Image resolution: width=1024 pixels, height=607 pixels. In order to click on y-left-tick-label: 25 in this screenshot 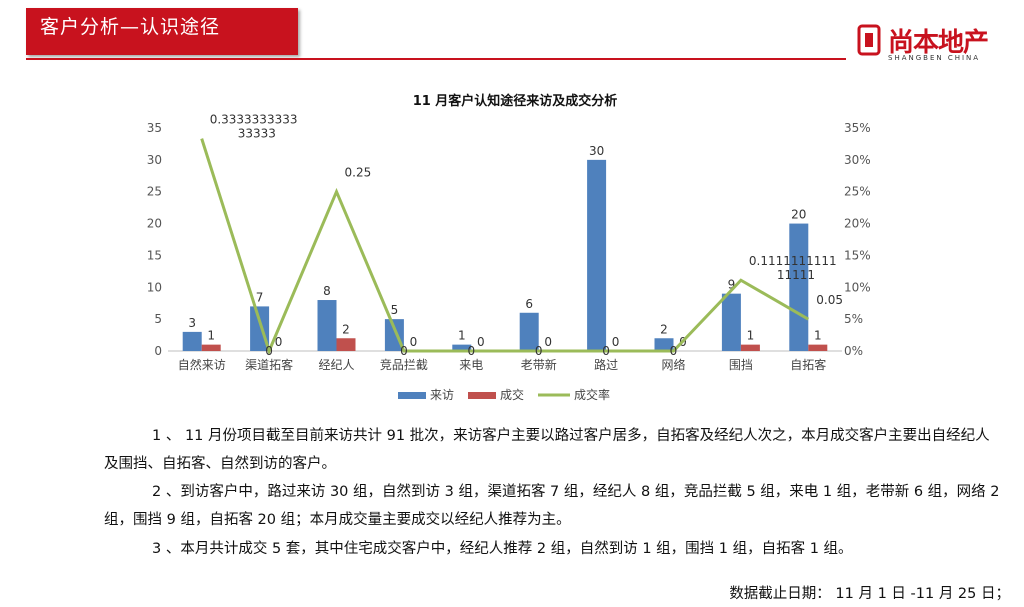, I will do `click(154, 192)`.